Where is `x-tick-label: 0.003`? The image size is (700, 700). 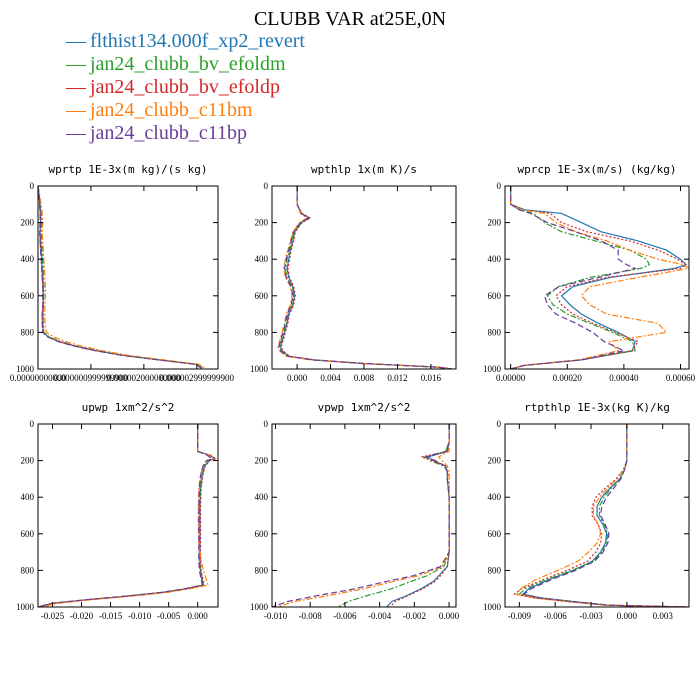 x-tick-label: 0.003 is located at coordinates (663, 616).